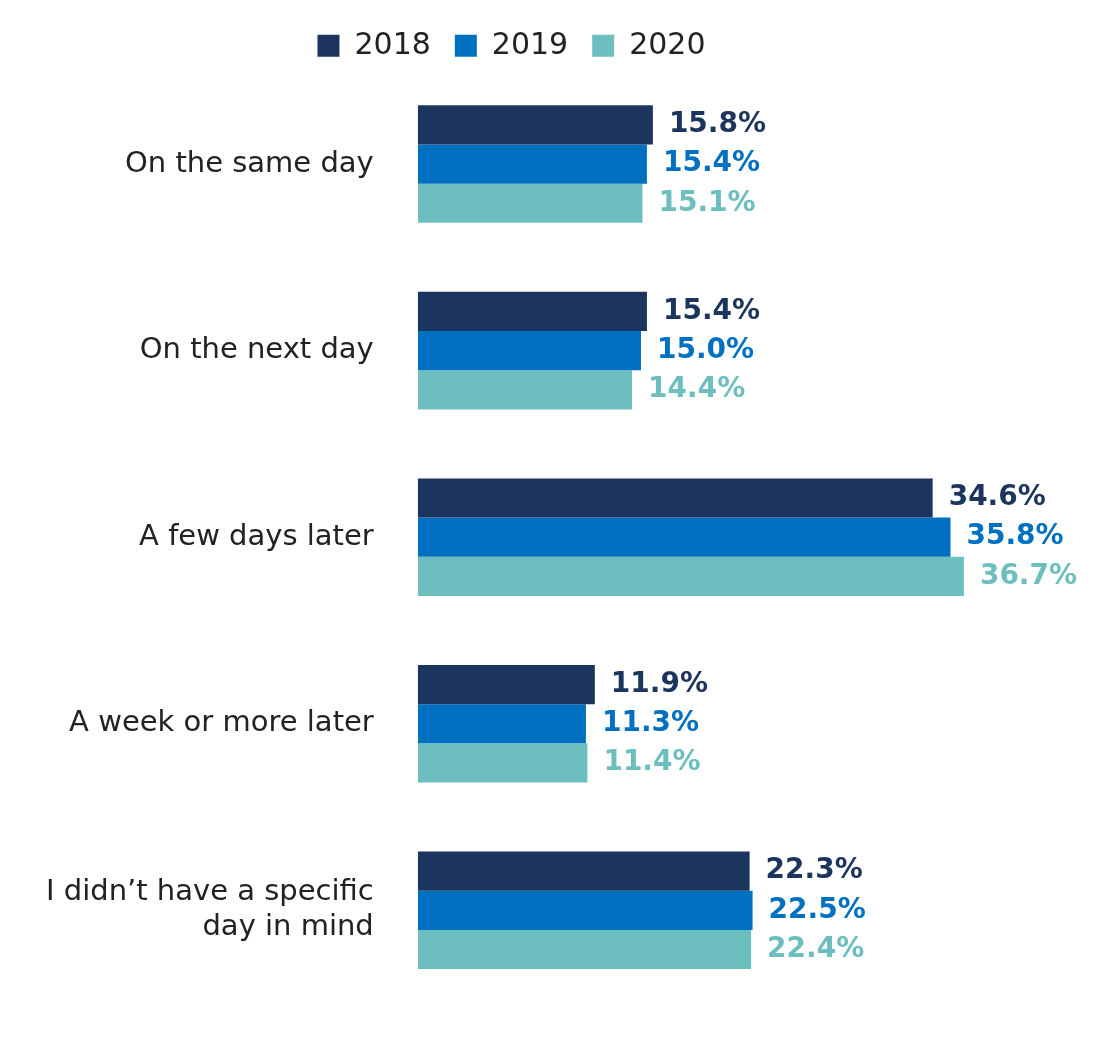  Describe the element at coordinates (1028, 574) in the screenshot. I see `data-label: 36.7%` at that location.